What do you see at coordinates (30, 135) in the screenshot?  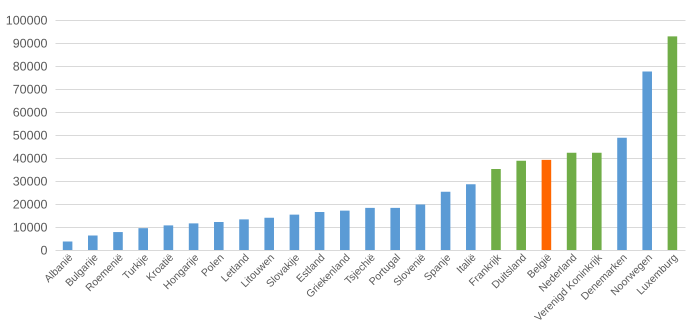 I see `y-tick-label: 50000` at bounding box center [30, 135].